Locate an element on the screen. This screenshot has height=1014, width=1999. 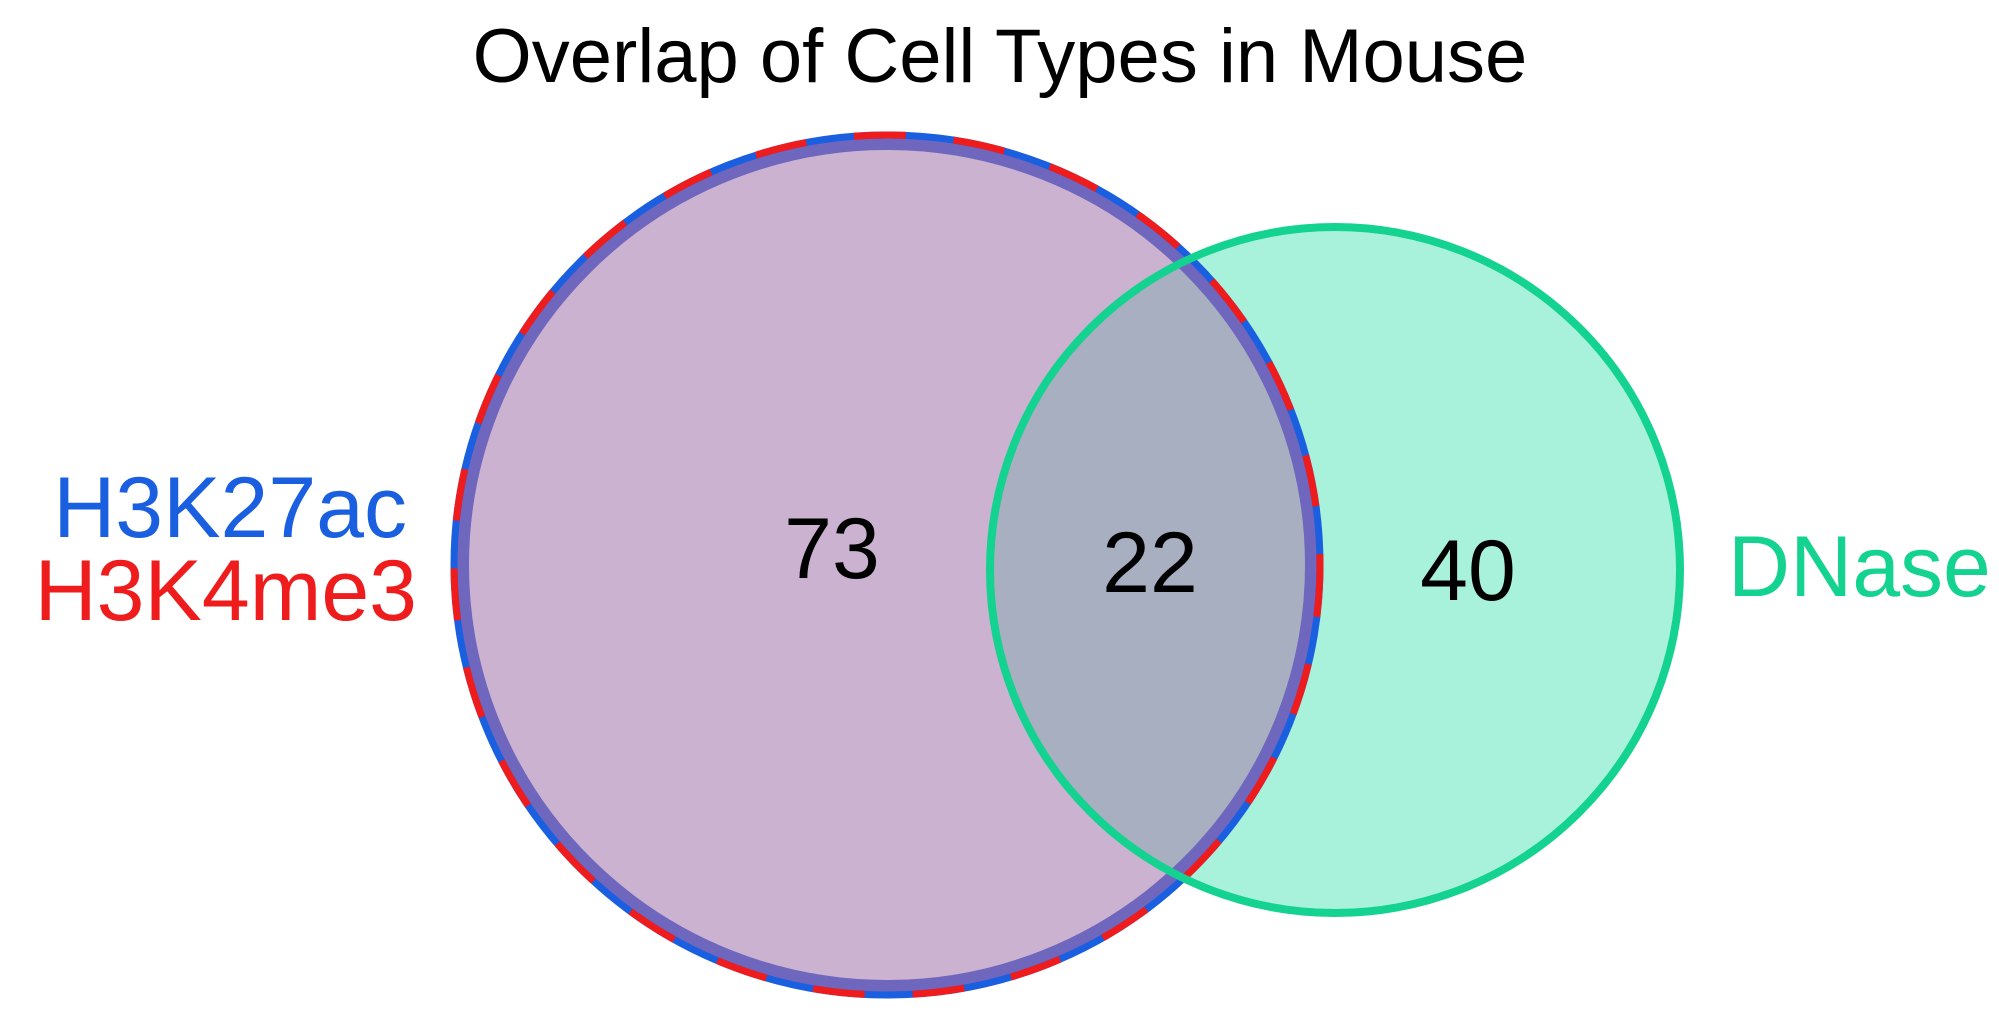
intersection-region is located at coordinates (1155, 570).